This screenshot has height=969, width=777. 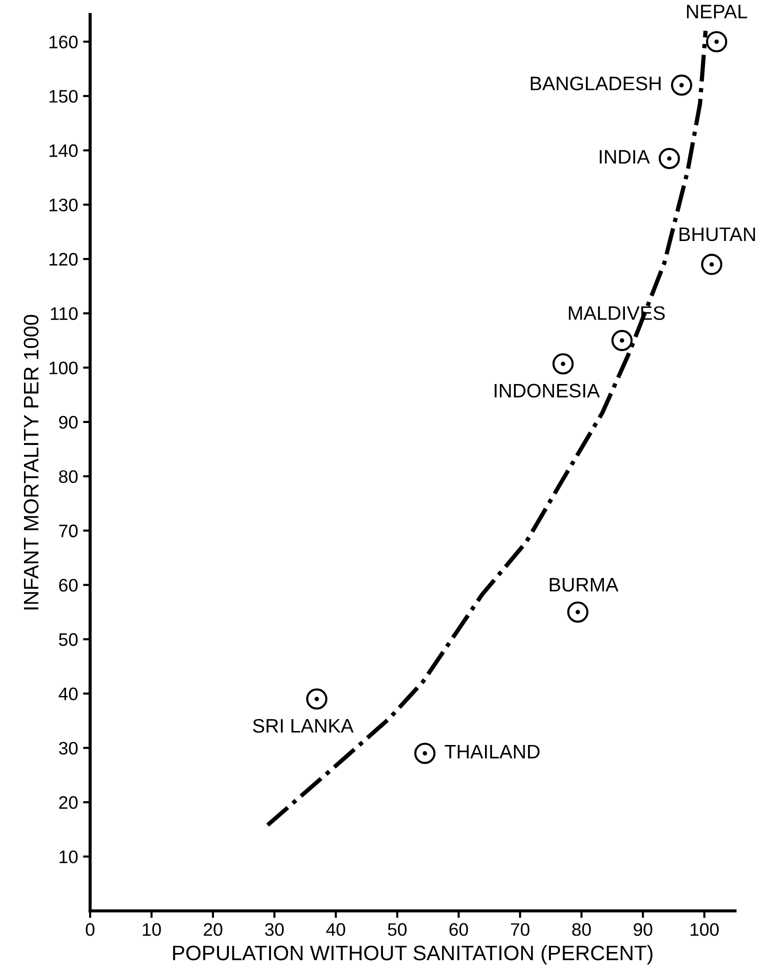 What do you see at coordinates (68, 476) in the screenshot?
I see `y-tick-label: 80` at bounding box center [68, 476].